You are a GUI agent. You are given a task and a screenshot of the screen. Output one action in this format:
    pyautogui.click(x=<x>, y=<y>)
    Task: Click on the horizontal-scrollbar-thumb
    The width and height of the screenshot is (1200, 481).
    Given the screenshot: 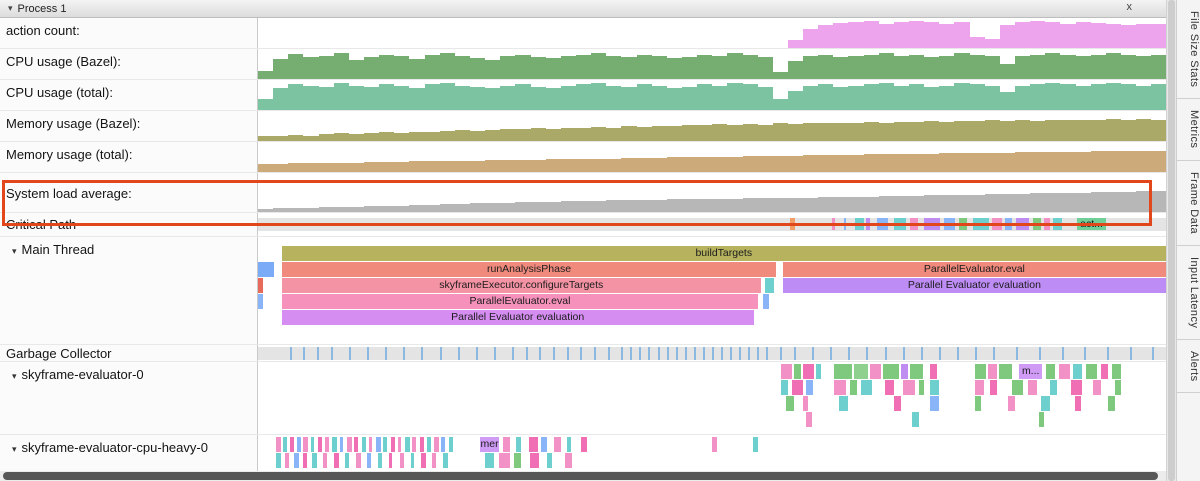 What is the action you would take?
    pyautogui.click(x=580, y=476)
    